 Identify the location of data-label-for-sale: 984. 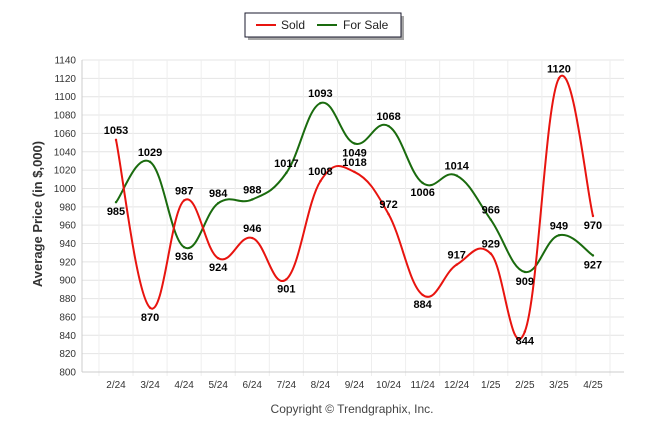
(218, 194).